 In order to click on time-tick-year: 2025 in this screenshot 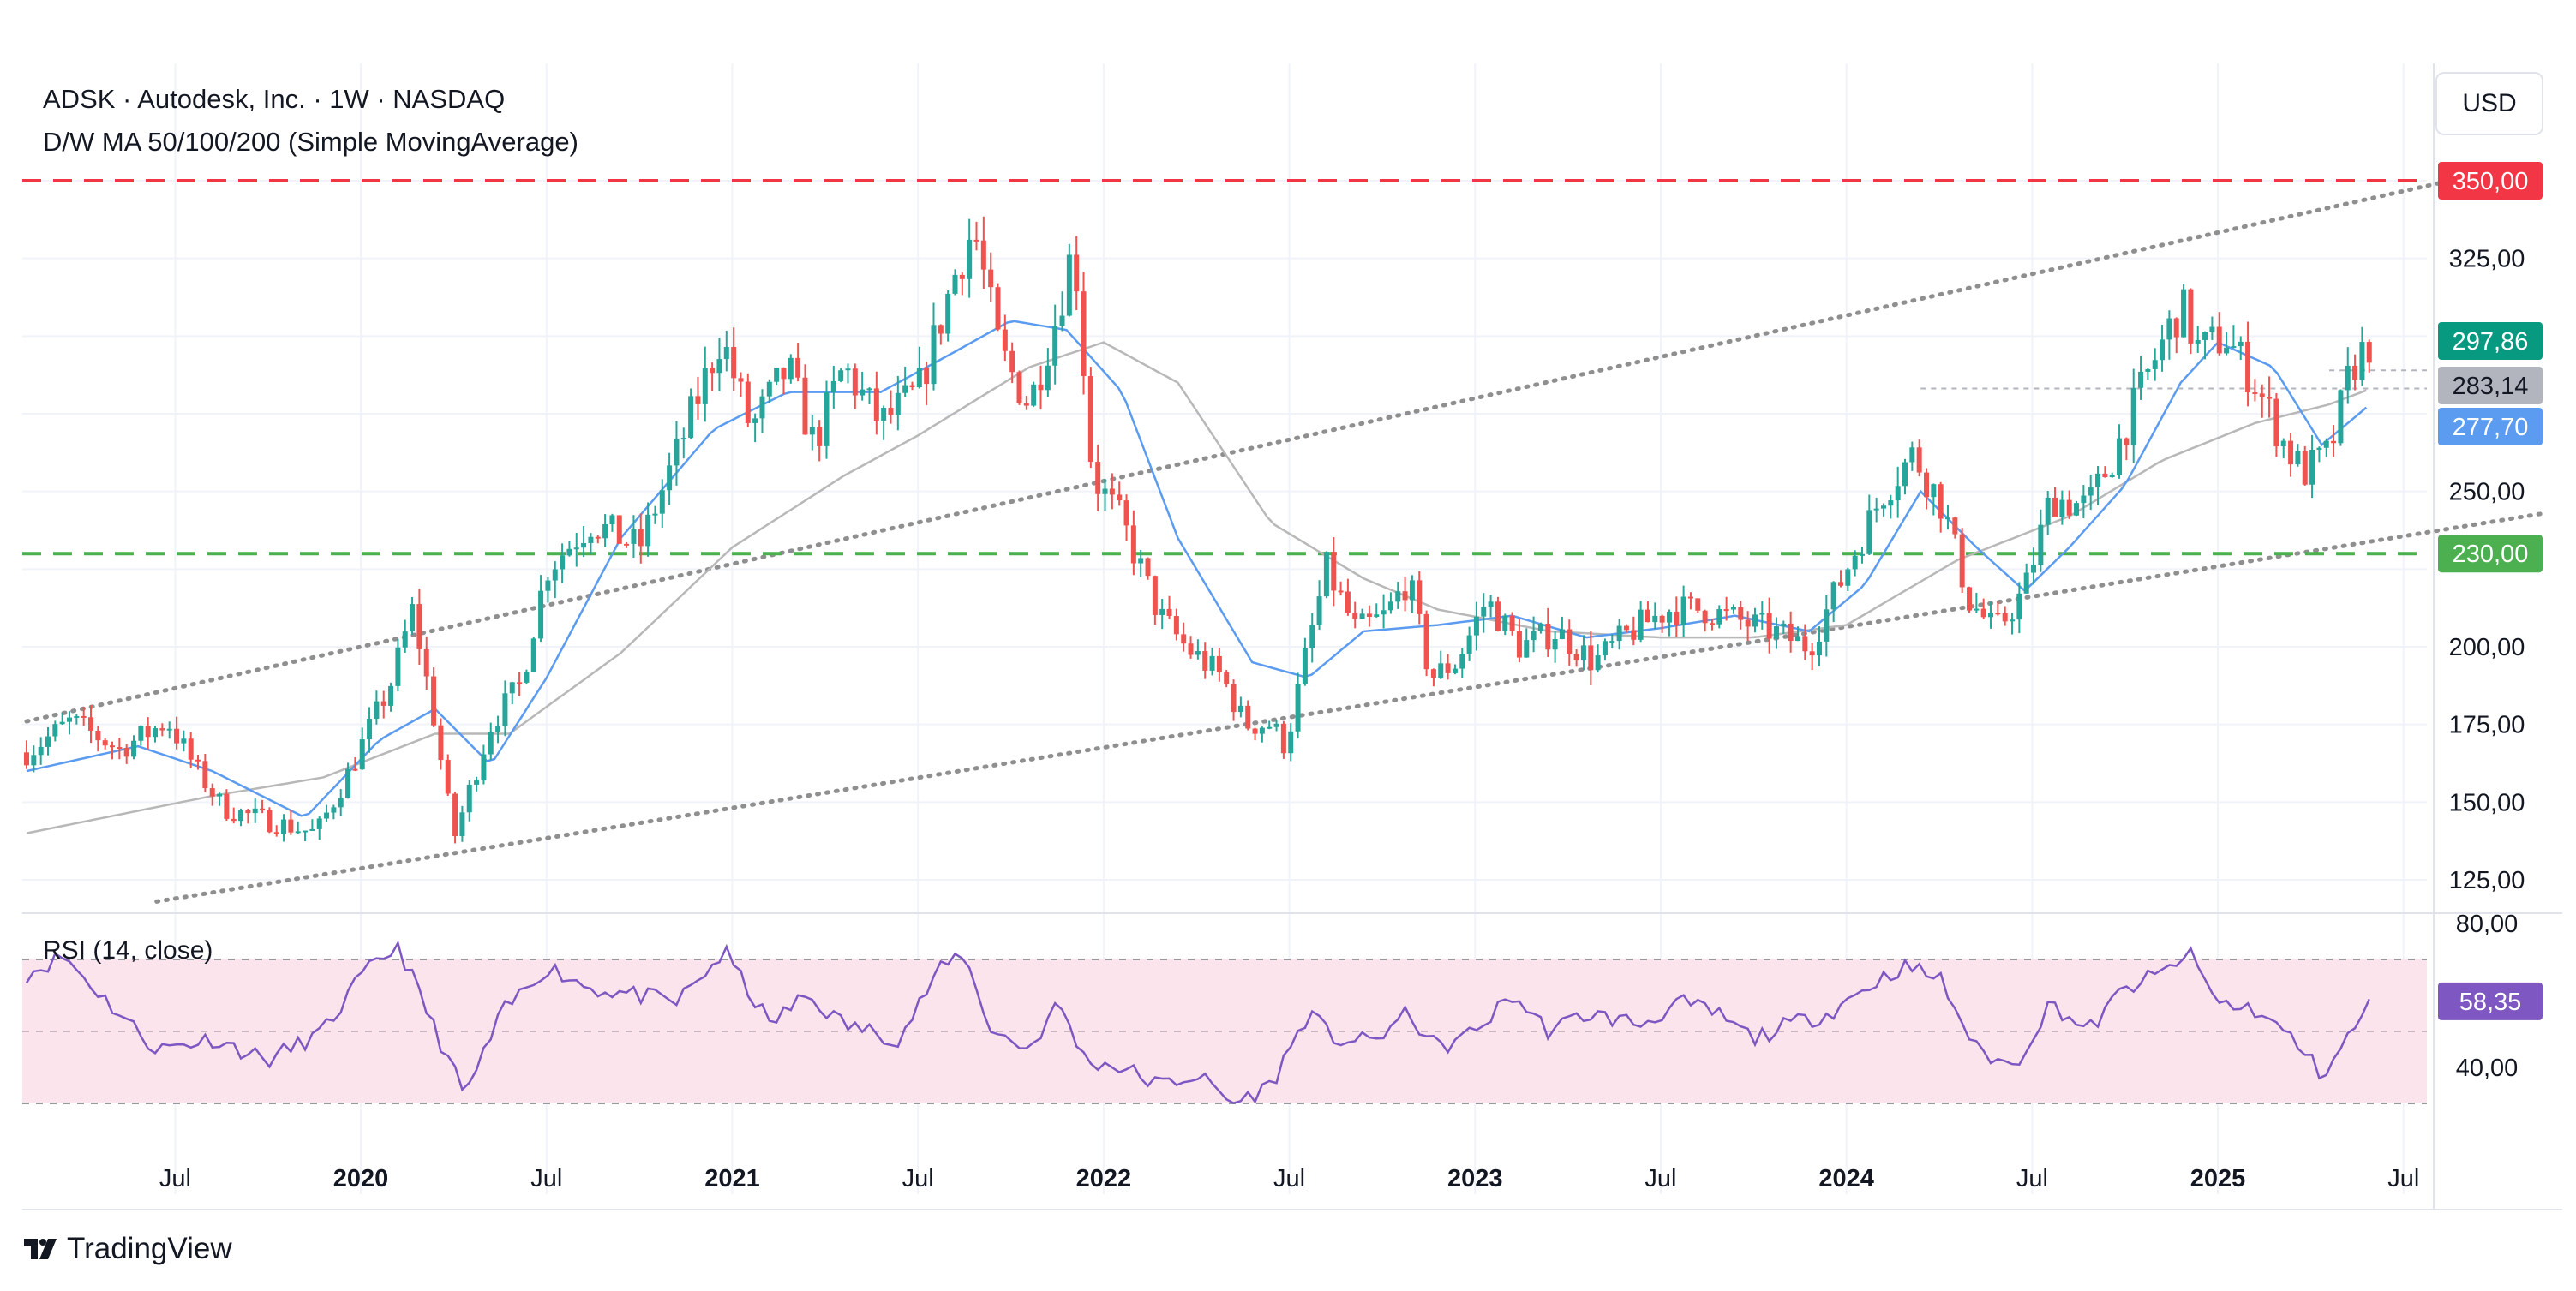, I will do `click(2218, 1179)`.